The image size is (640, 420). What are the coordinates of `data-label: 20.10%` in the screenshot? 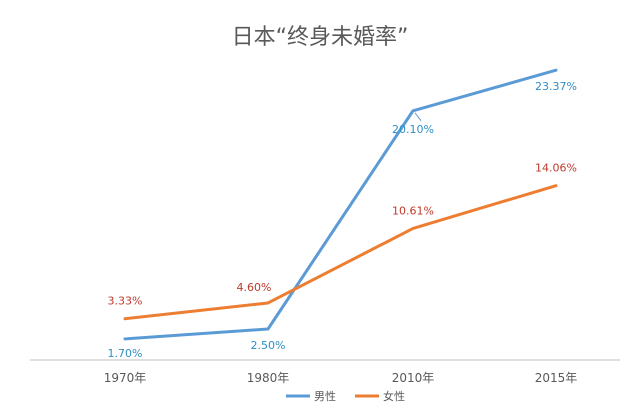 It's located at (413, 129).